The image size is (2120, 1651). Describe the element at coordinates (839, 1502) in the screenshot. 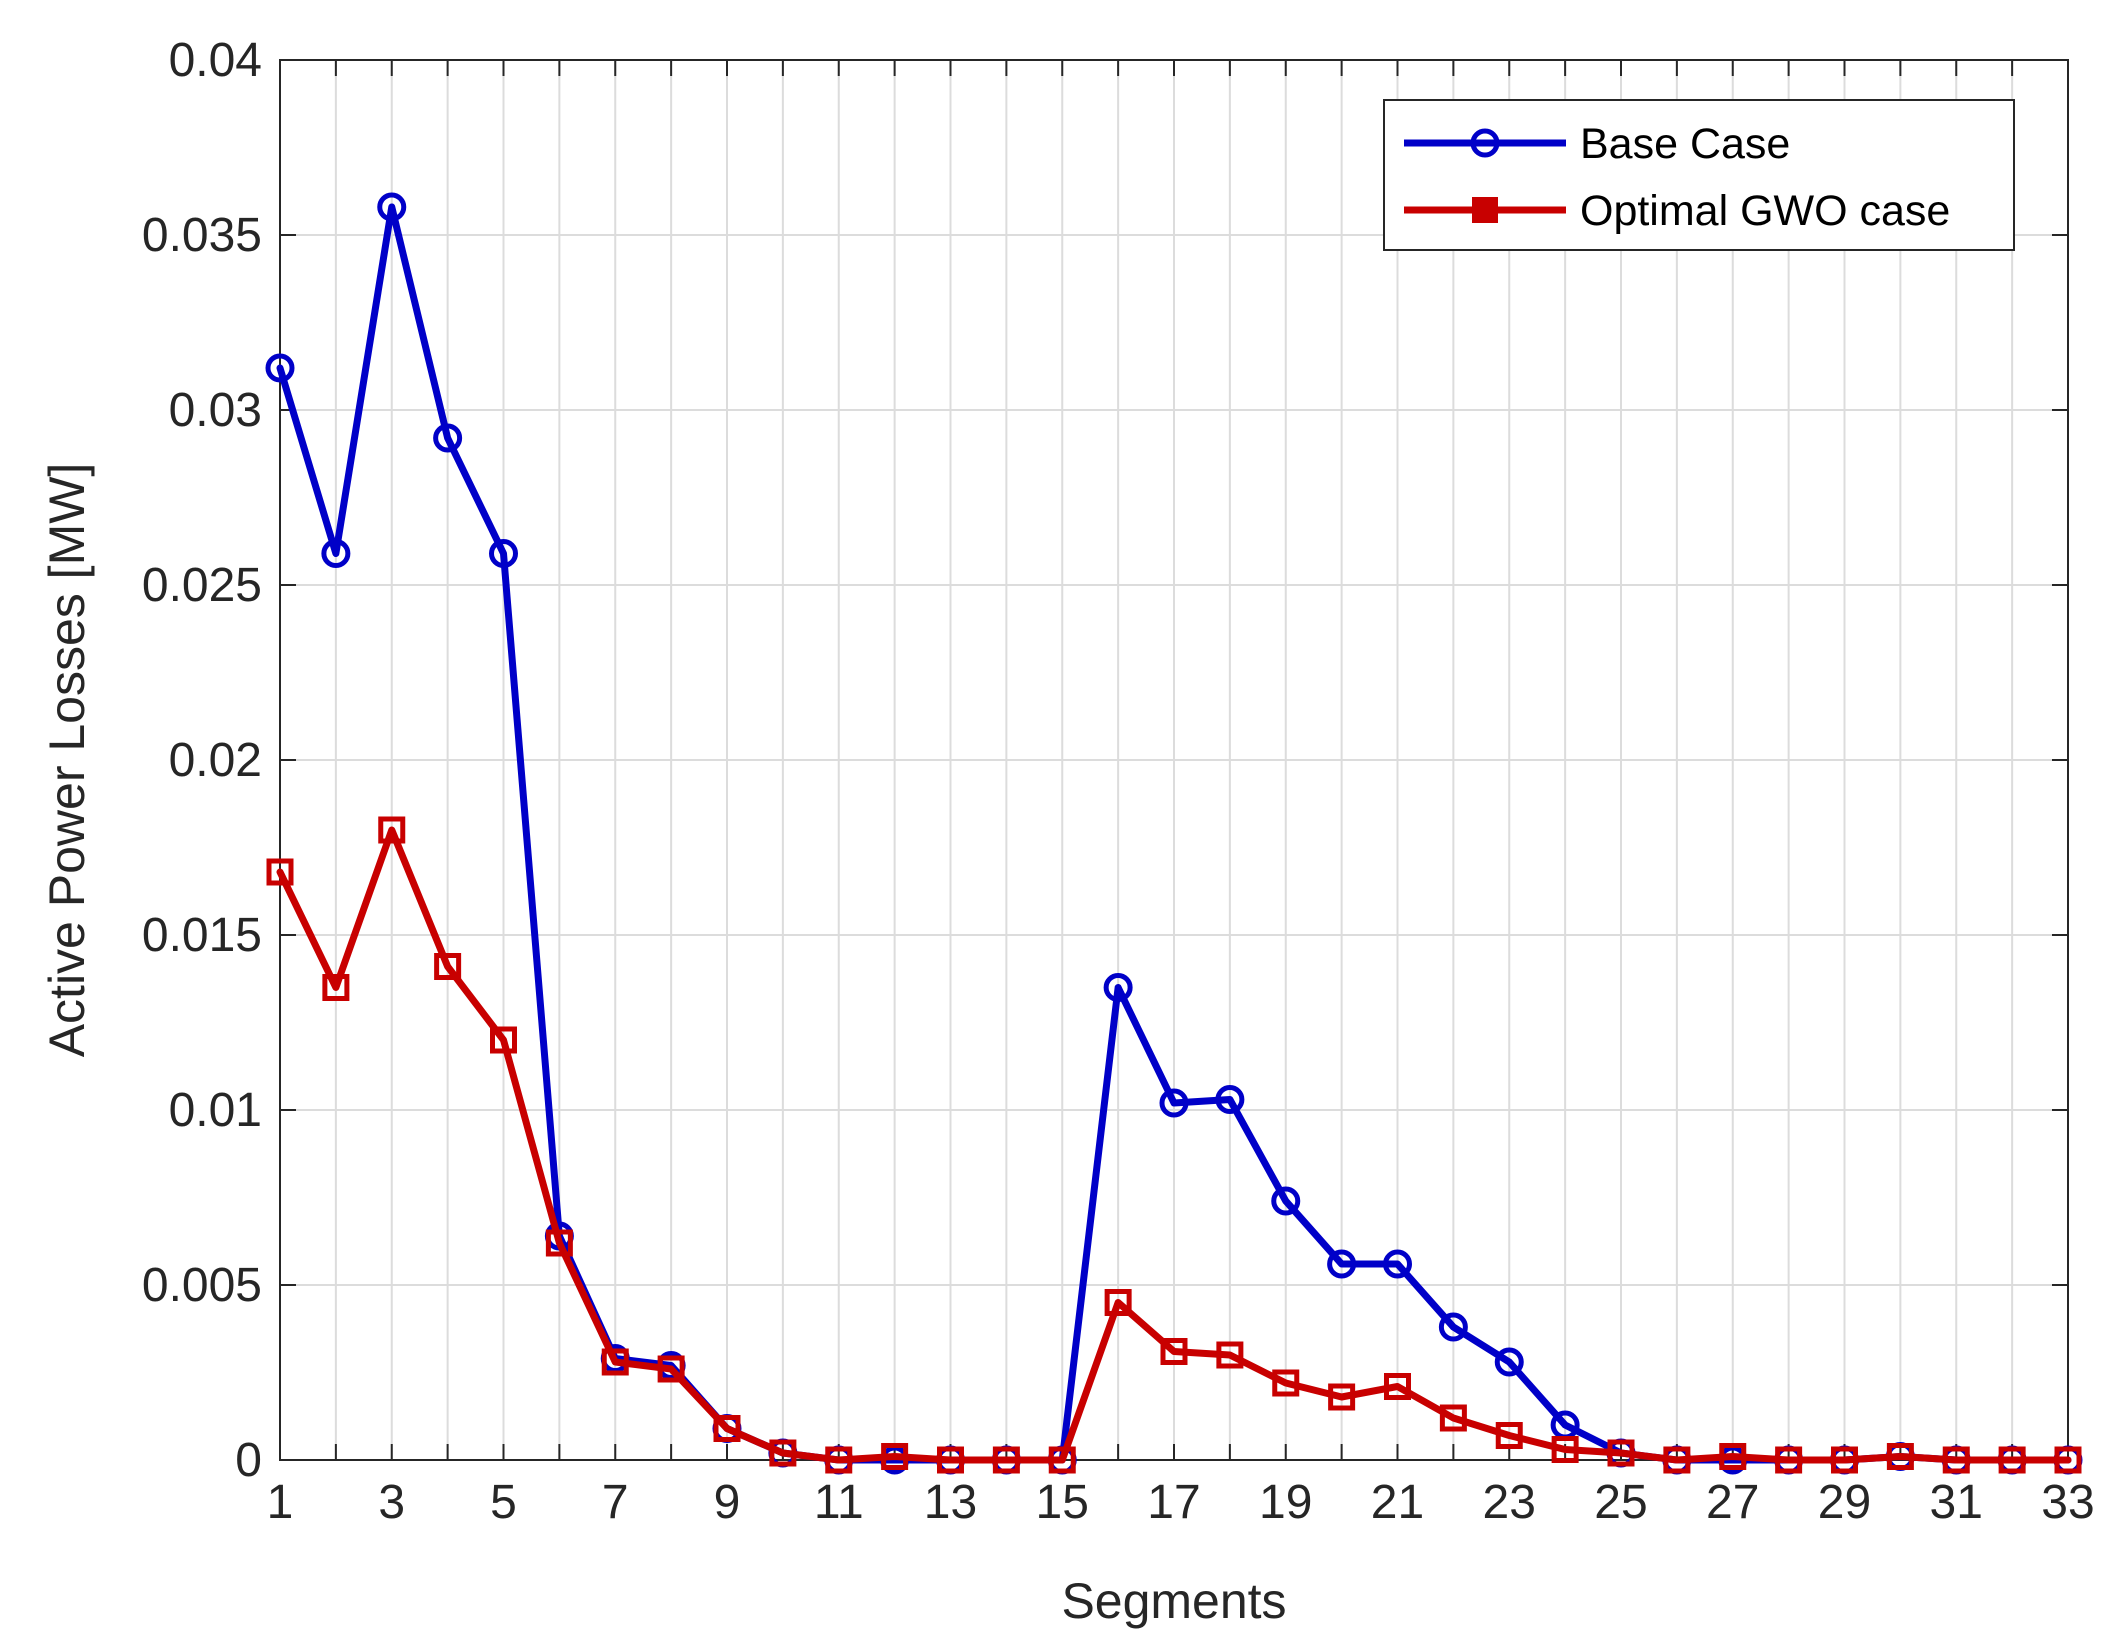

I see `x-tick-label: 11` at that location.